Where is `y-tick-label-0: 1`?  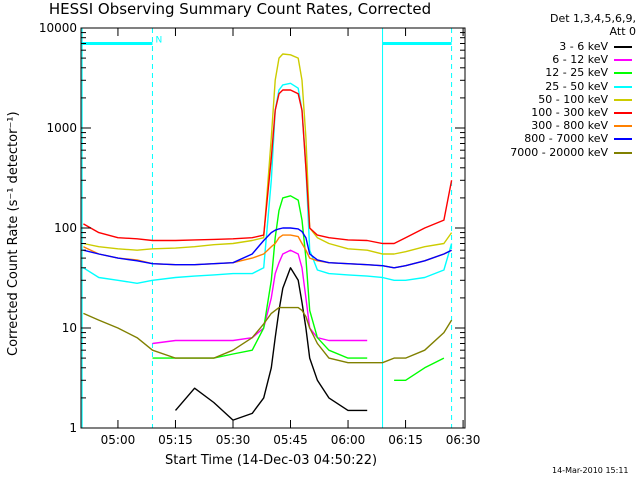
y-tick-label-0: 1 is located at coordinates (73, 428).